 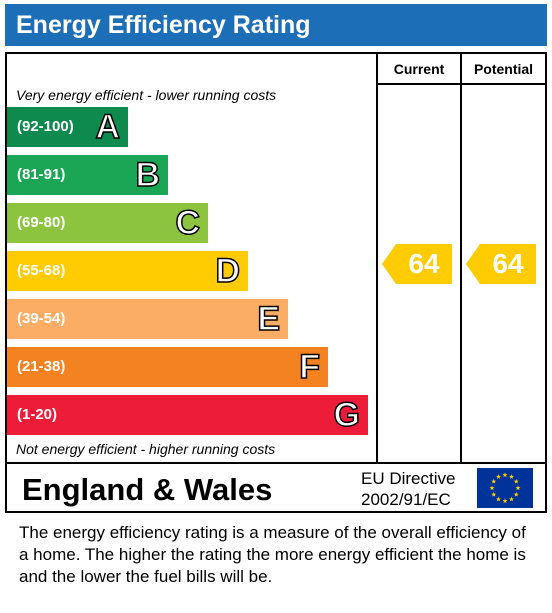 I want to click on band-range-label: (55-68), so click(x=41, y=270).